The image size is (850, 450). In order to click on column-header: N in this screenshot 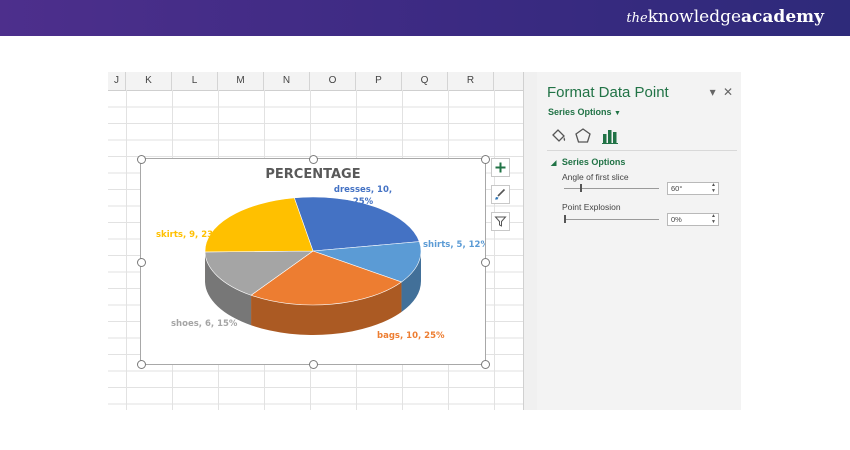, I will do `click(287, 81)`.